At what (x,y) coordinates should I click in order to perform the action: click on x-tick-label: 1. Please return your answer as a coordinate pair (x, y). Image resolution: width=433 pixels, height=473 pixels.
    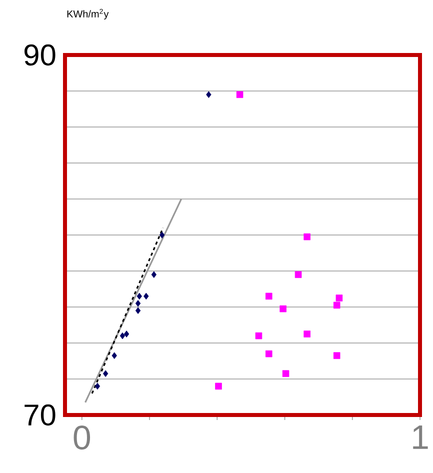
    Looking at the image, I should click on (420, 437).